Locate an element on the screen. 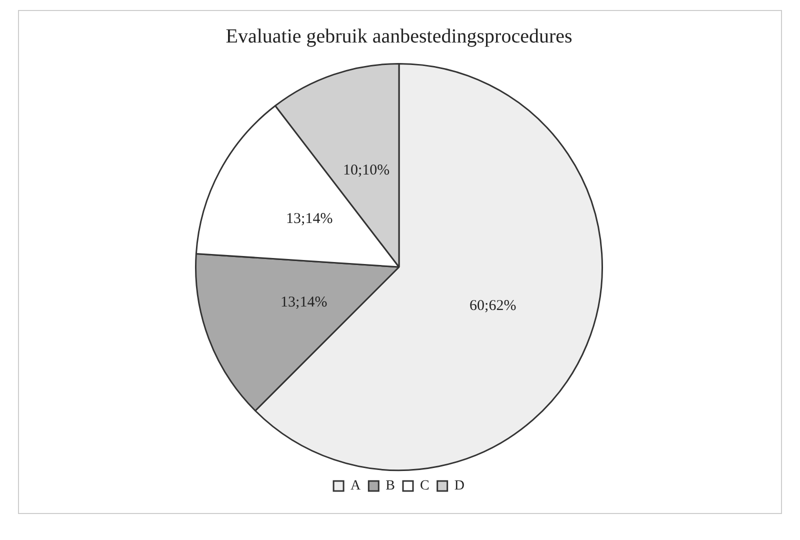  chart-title: Evaluatie gebruik aanbestedingsprocedures is located at coordinates (399, 36).